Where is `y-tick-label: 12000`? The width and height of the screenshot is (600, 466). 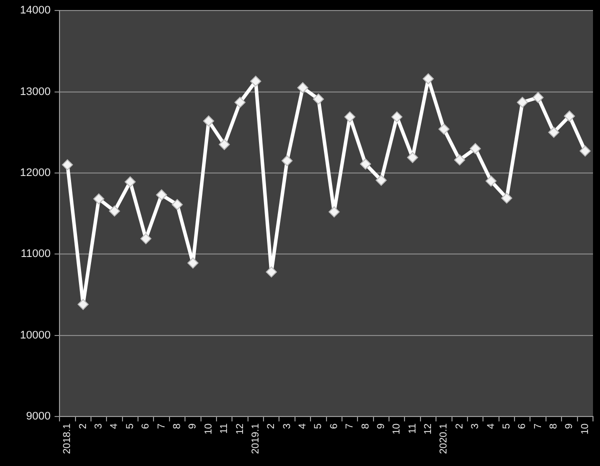
y-tick-label: 12000 is located at coordinates (35, 172).